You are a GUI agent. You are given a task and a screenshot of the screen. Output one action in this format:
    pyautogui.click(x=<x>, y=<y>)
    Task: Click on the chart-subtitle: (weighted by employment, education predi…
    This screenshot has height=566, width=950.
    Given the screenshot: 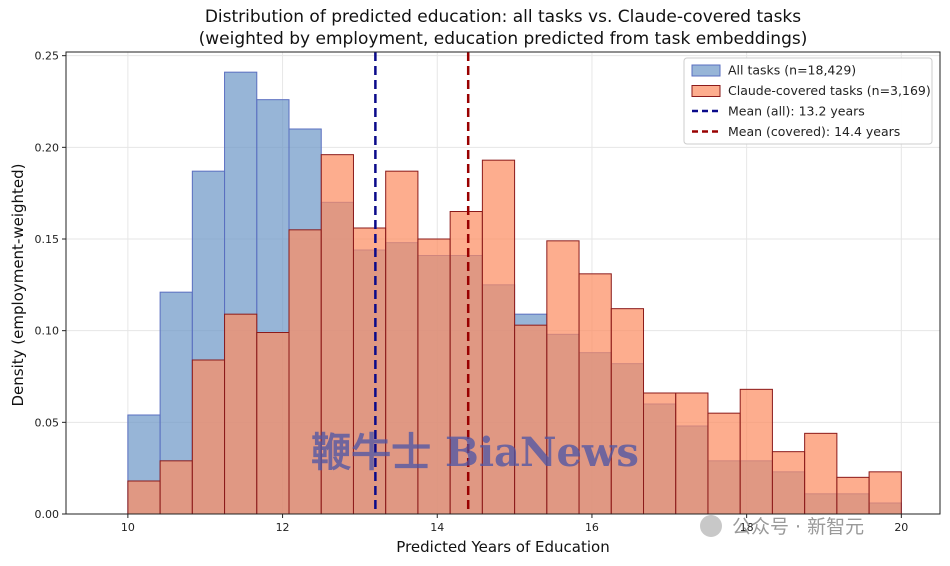 What is the action you would take?
    pyautogui.click(x=503, y=39)
    